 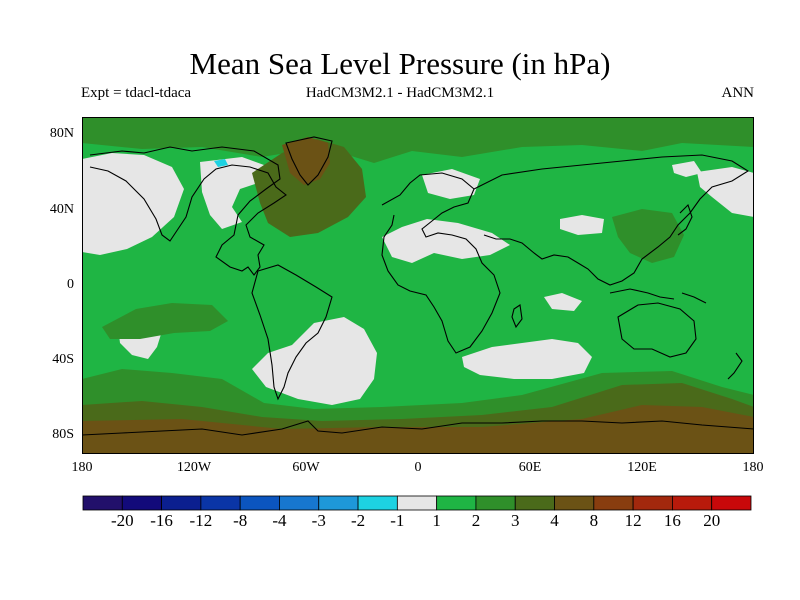 I want to click on colorbar-tick-label: 2, so click(x=476, y=520).